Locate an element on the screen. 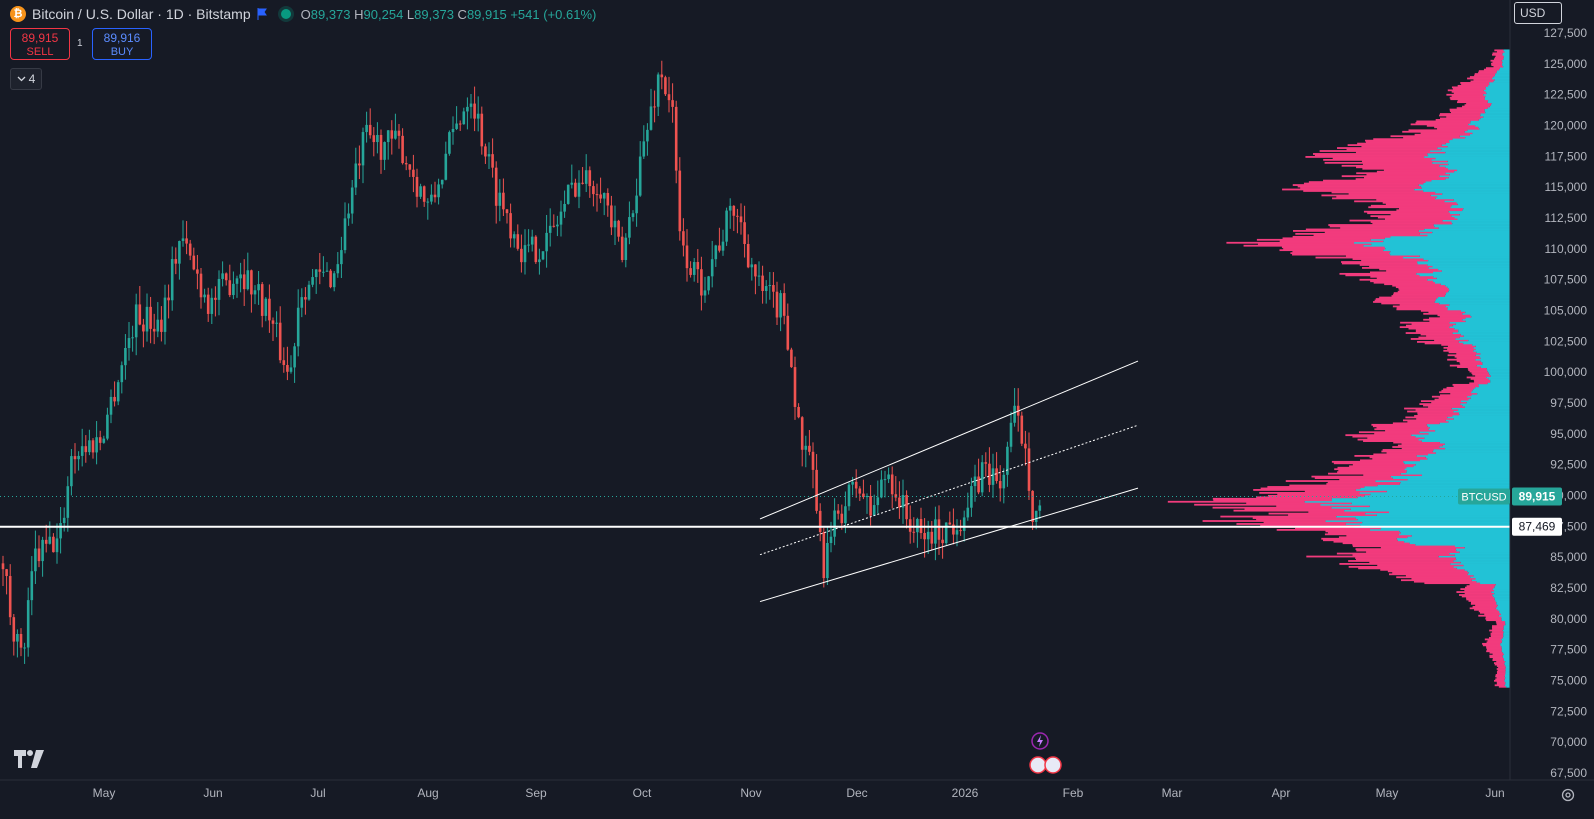  buy-button: 89,916 BUY is located at coordinates (122, 44).